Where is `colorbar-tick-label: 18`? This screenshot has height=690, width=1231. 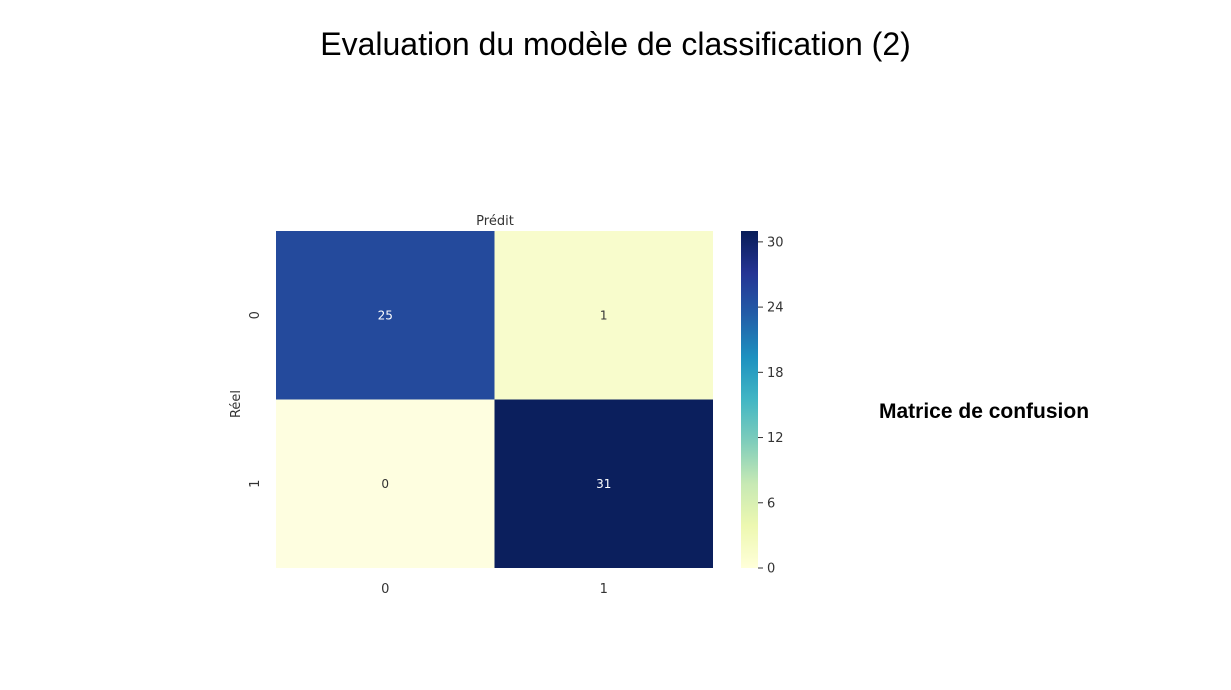 colorbar-tick-label: 18 is located at coordinates (775, 373).